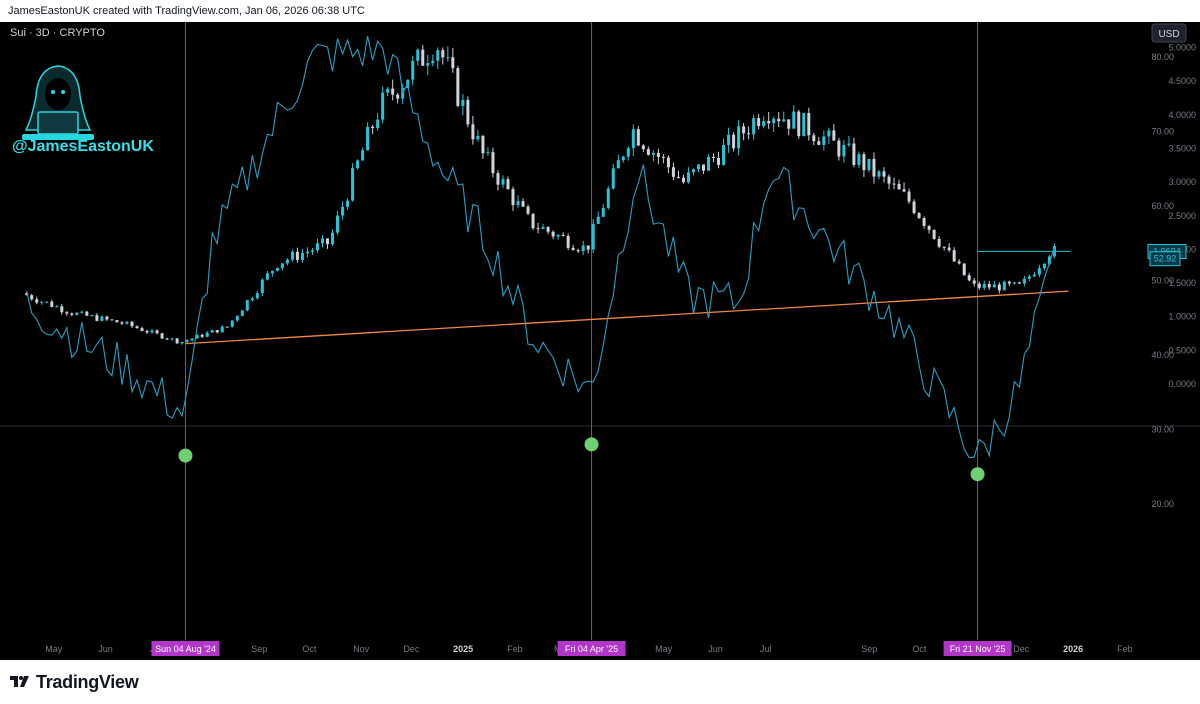 The image size is (1200, 704). I want to click on date-badge-label: Fri 04 Apr '25, so click(591, 649).